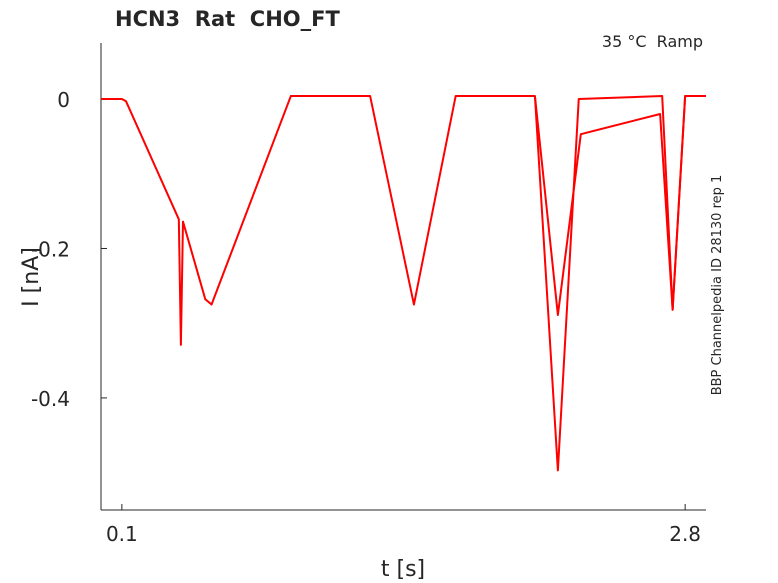  What do you see at coordinates (652, 41) in the screenshot?
I see `annotation: 35 °C Ramp` at bounding box center [652, 41].